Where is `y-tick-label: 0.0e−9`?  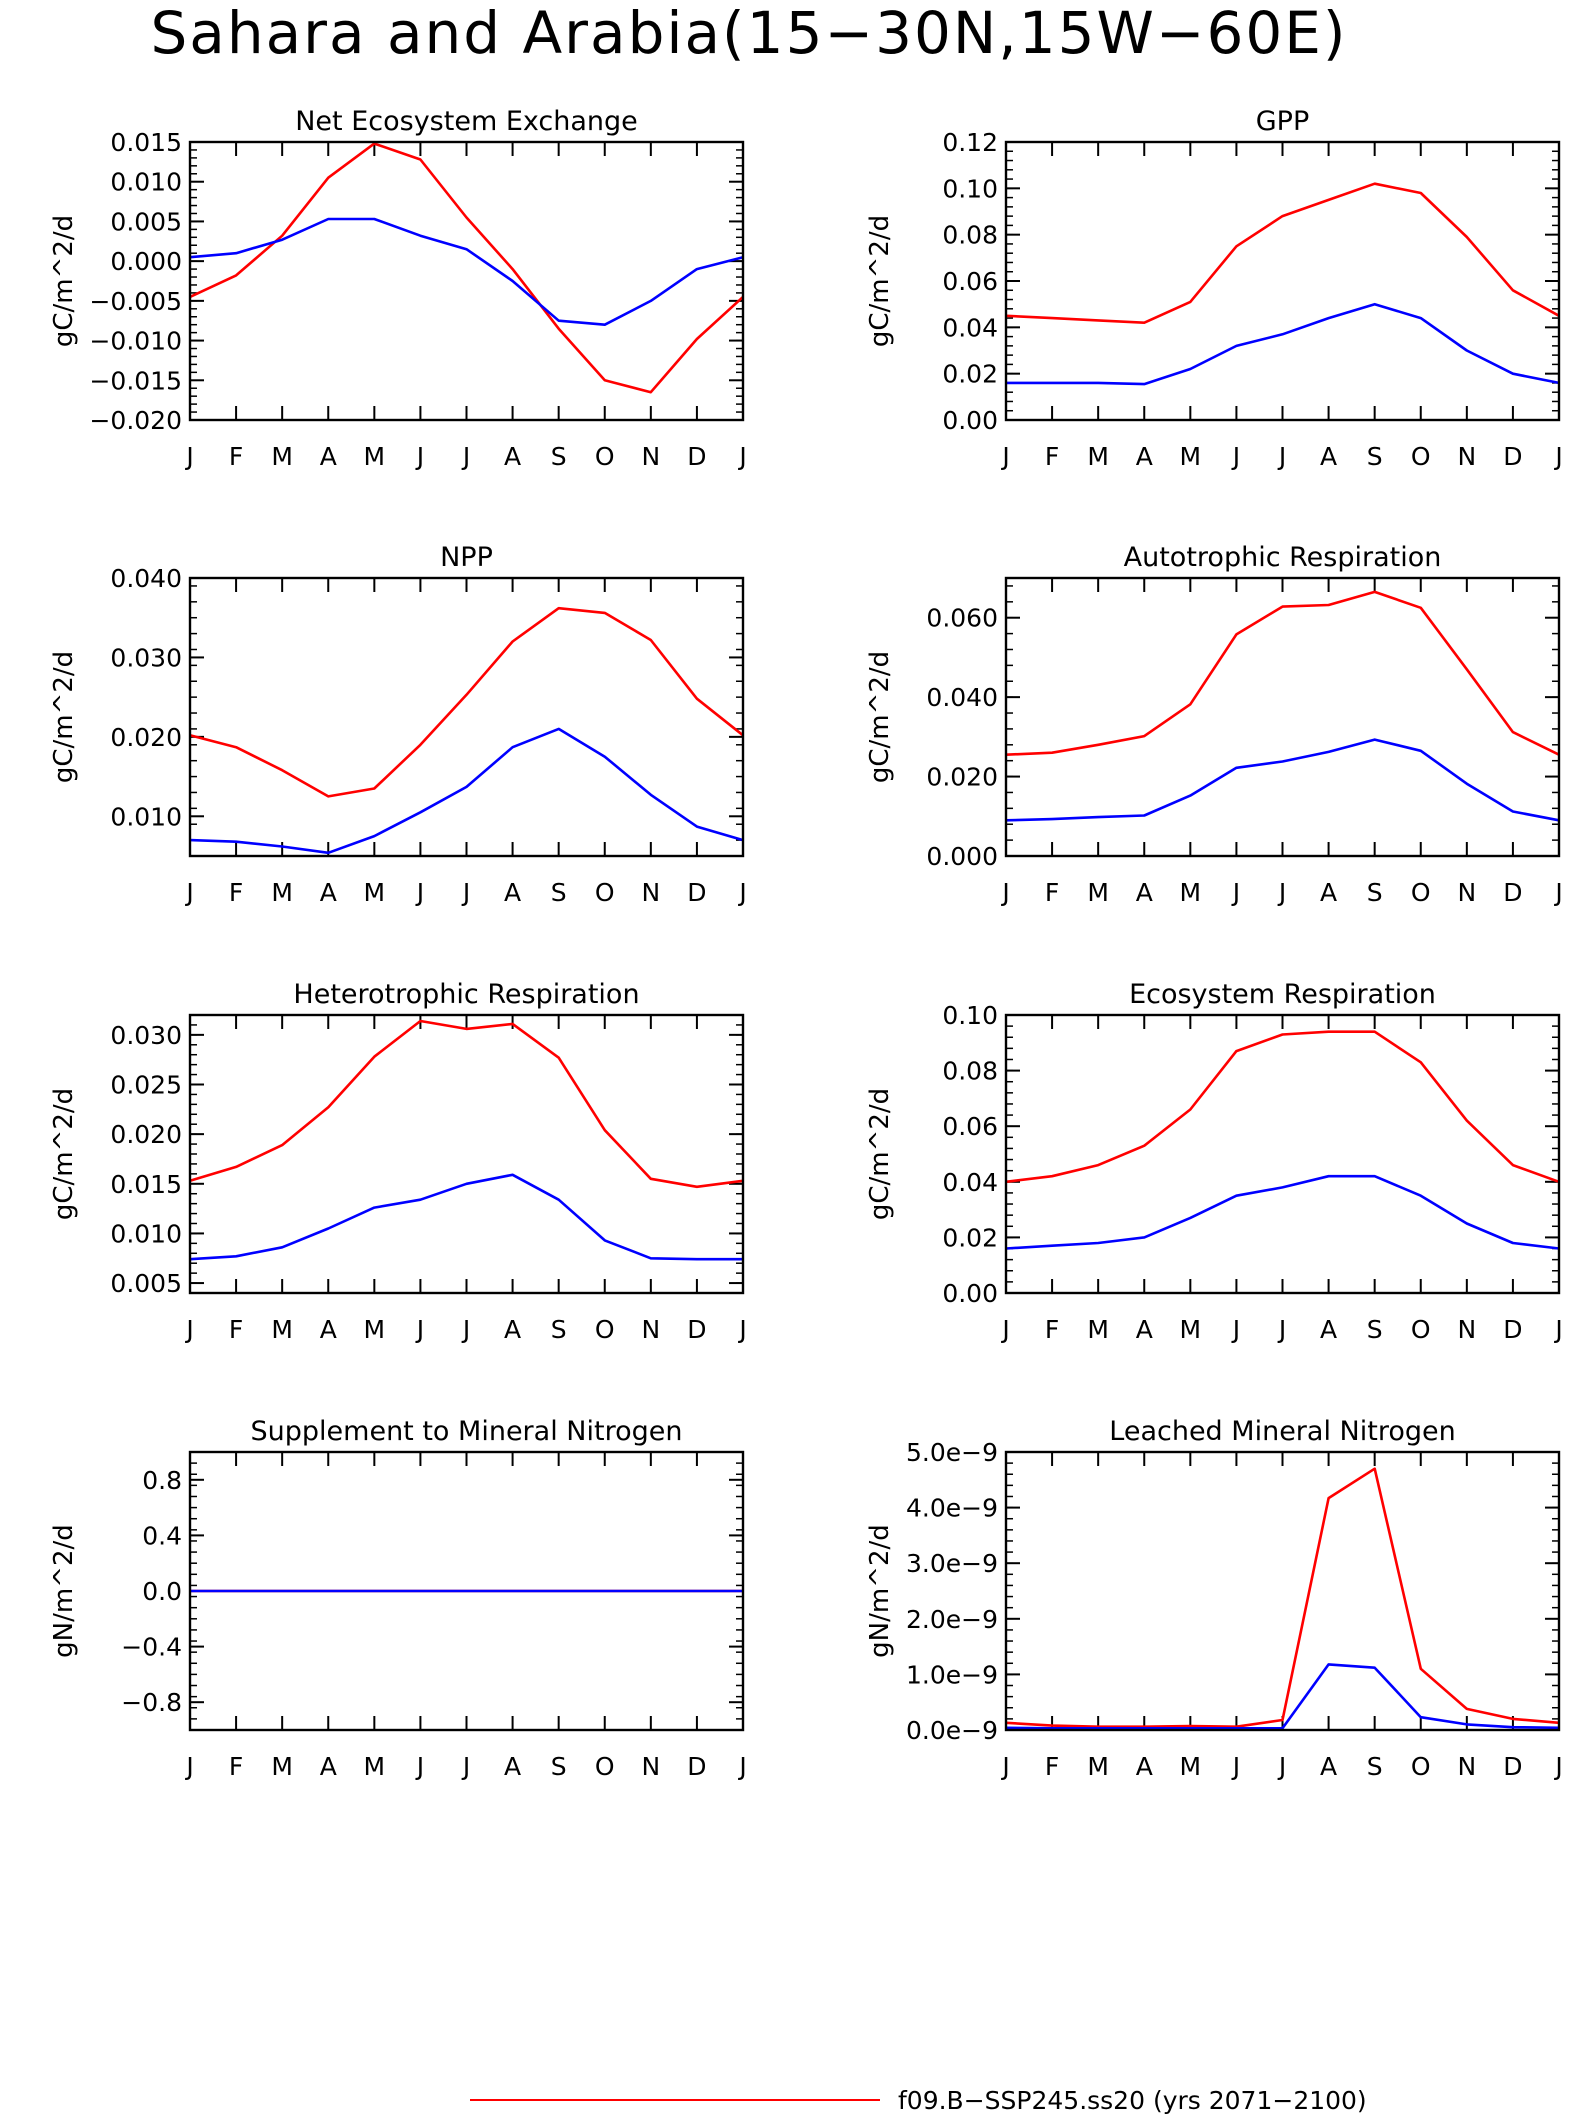
y-tick-label: 0.0e−9 is located at coordinates (952, 1730).